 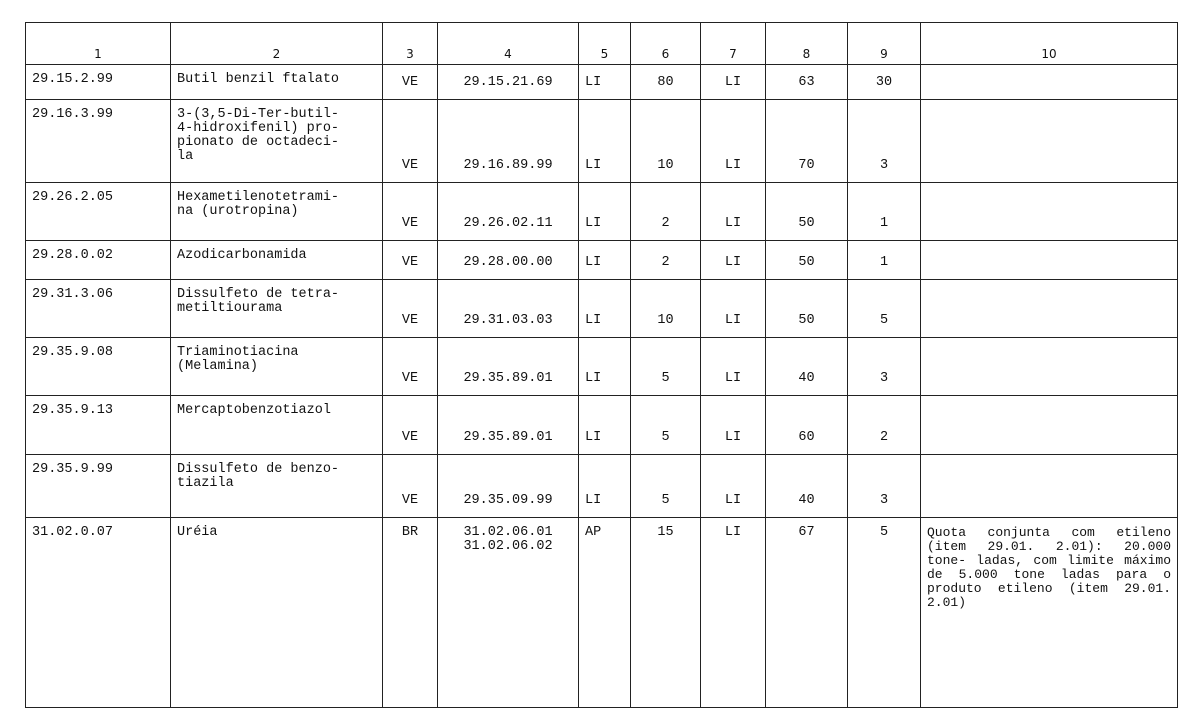 What do you see at coordinates (276, 612) in the screenshot?
I see `table-cell: Uréia` at bounding box center [276, 612].